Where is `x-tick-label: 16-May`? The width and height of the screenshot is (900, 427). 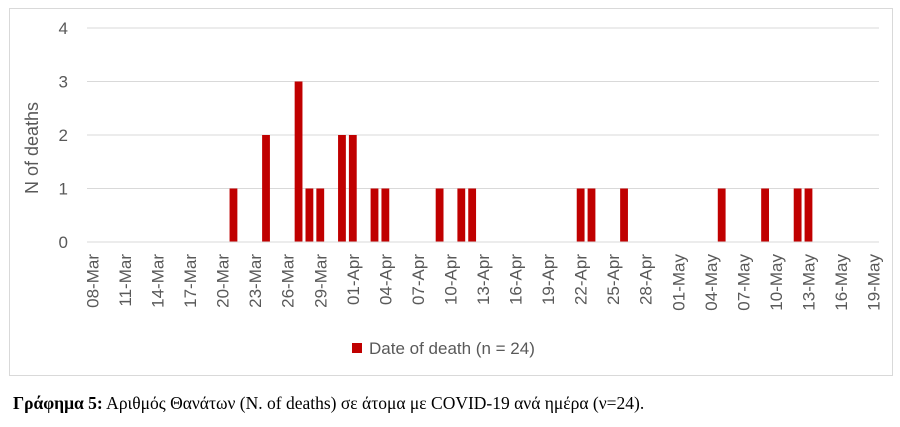
x-tick-label: 16-May is located at coordinates (841, 282).